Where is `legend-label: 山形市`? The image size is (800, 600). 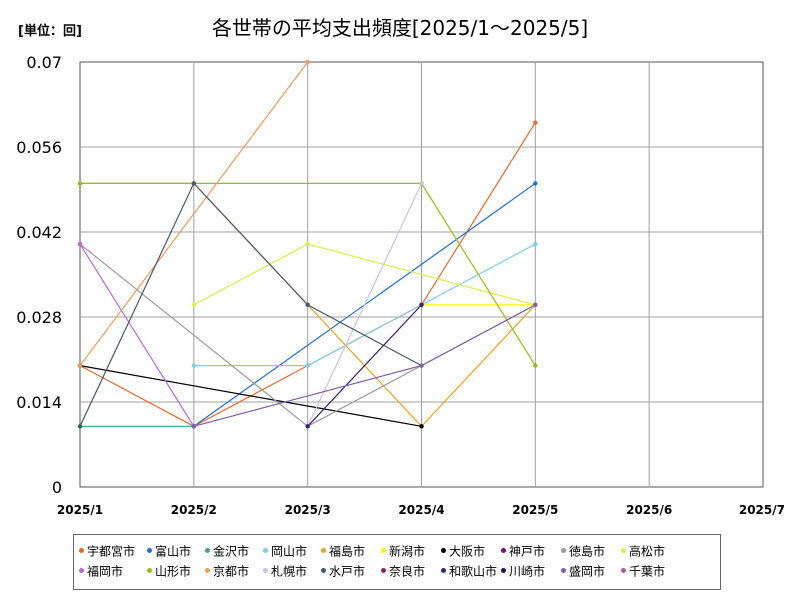 legend-label: 山形市 is located at coordinates (173, 571).